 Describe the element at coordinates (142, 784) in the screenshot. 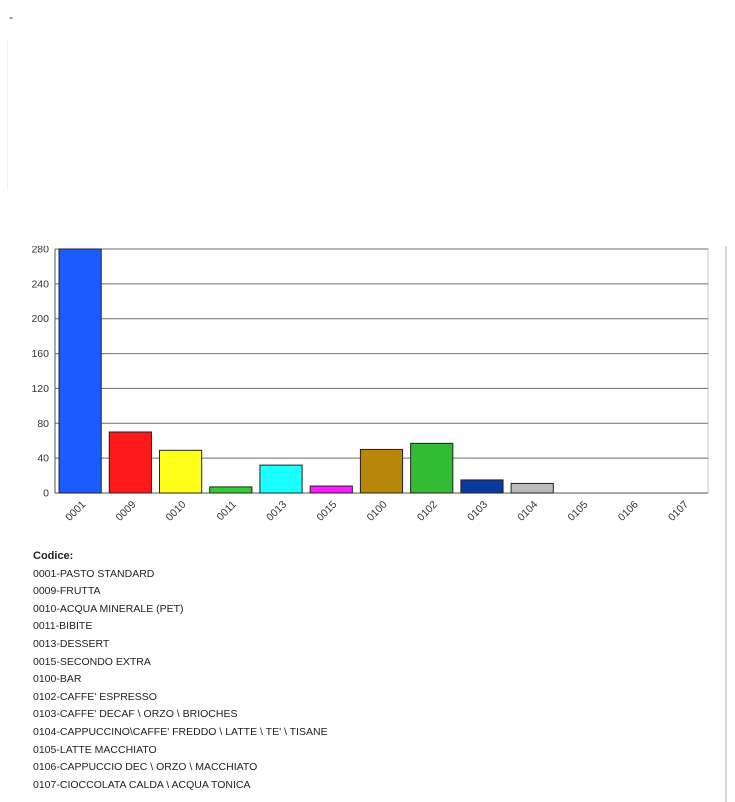

I see `legend-item: 0107-CIOCCOLATA CALDA \ ACQUA TONICA` at that location.